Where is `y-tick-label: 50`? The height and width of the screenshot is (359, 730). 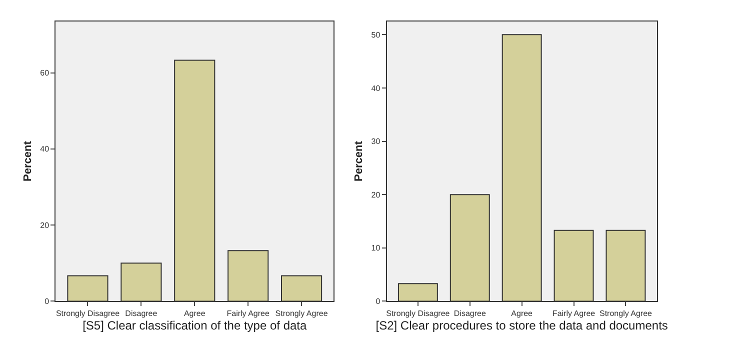
y-tick-label: 50 is located at coordinates (376, 35).